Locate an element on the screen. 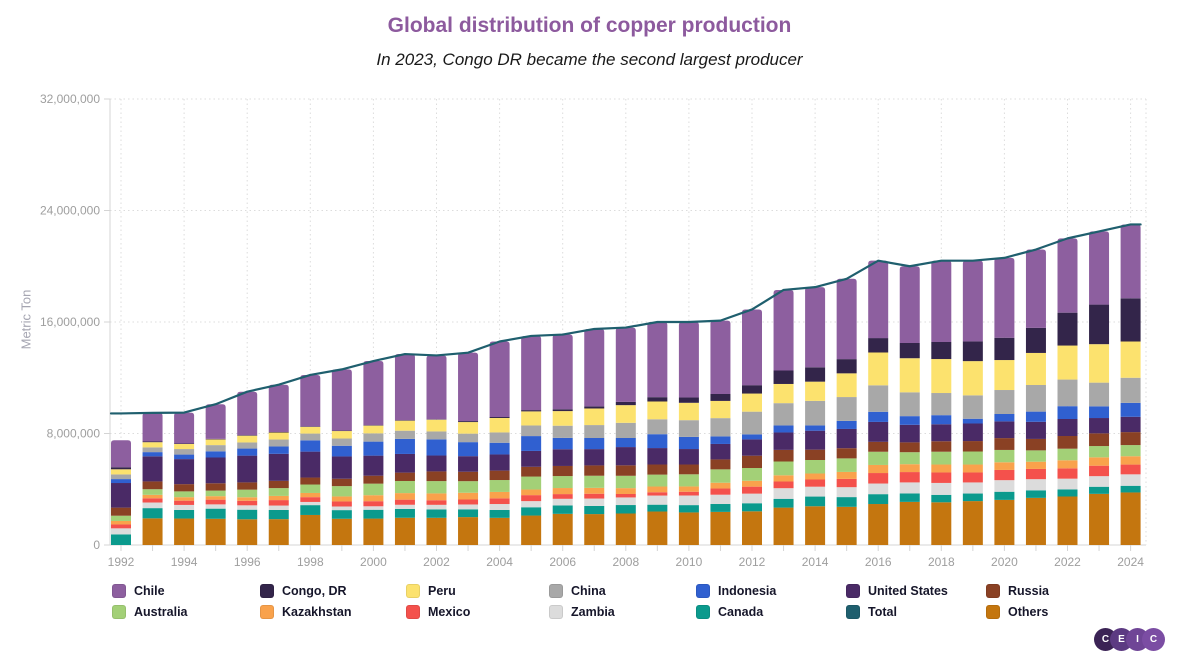 The width and height of the screenshot is (1179, 663). bar-stack-2003 is located at coordinates (468, 448).